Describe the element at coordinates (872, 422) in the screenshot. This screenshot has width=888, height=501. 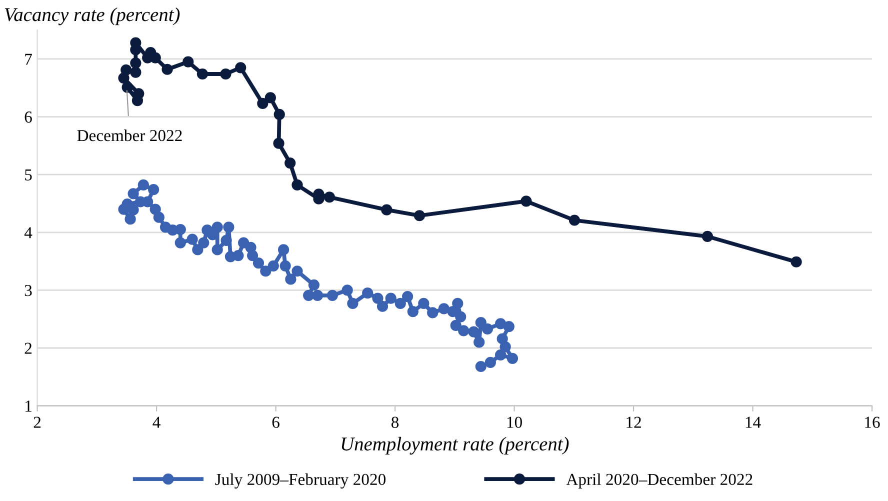
I see `x-tick-label: 16` at that location.